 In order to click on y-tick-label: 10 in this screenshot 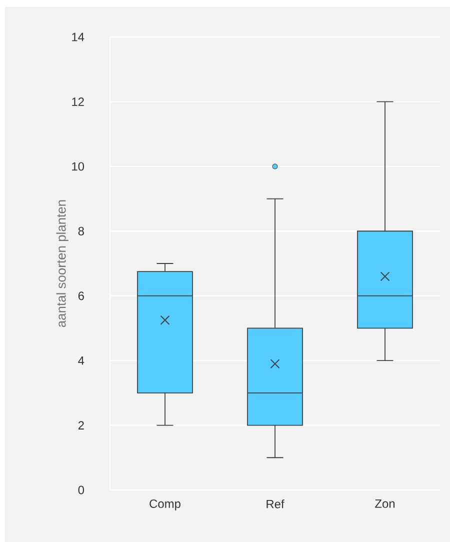, I will do `click(78, 166)`.